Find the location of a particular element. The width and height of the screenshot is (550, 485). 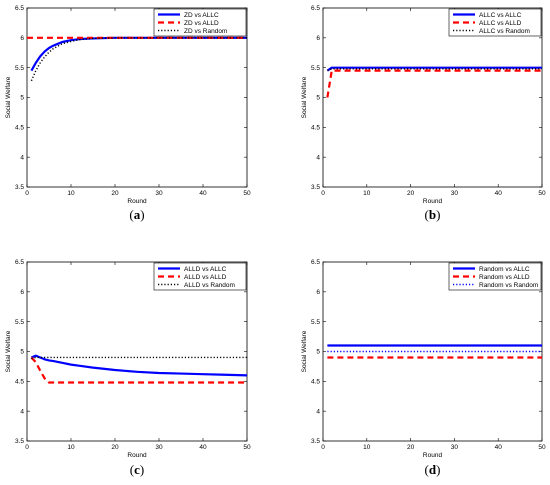

legend-label: Random vs ALLC is located at coordinates (504, 269).